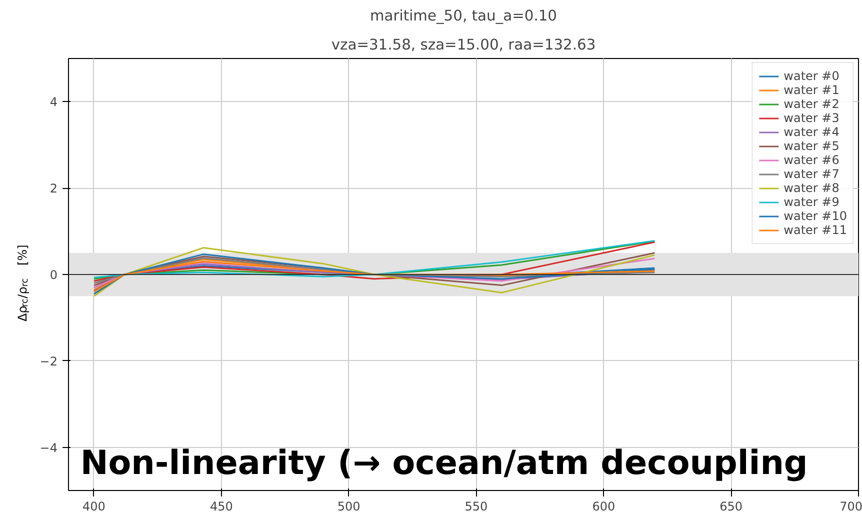  I want to click on y-tick-label: 2, so click(54, 189).